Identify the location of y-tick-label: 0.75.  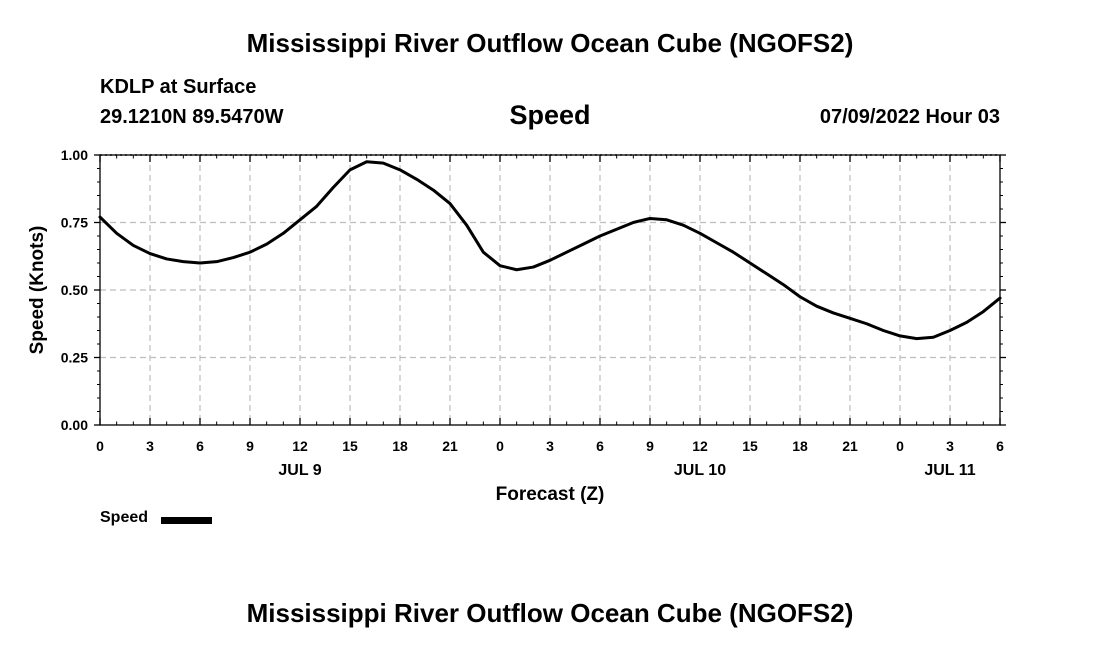
(74, 223).